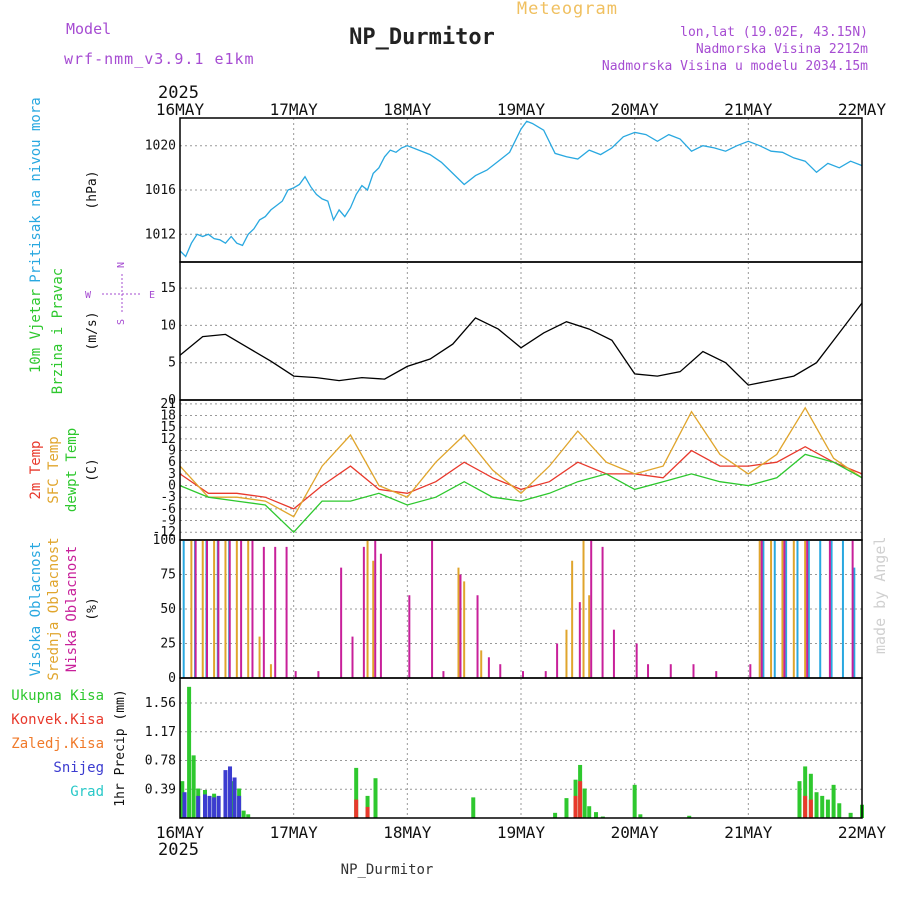 This screenshot has width=900, height=900. What do you see at coordinates (422, 37) in the screenshot?
I see `chart-title: NP_Durmitor` at bounding box center [422, 37].